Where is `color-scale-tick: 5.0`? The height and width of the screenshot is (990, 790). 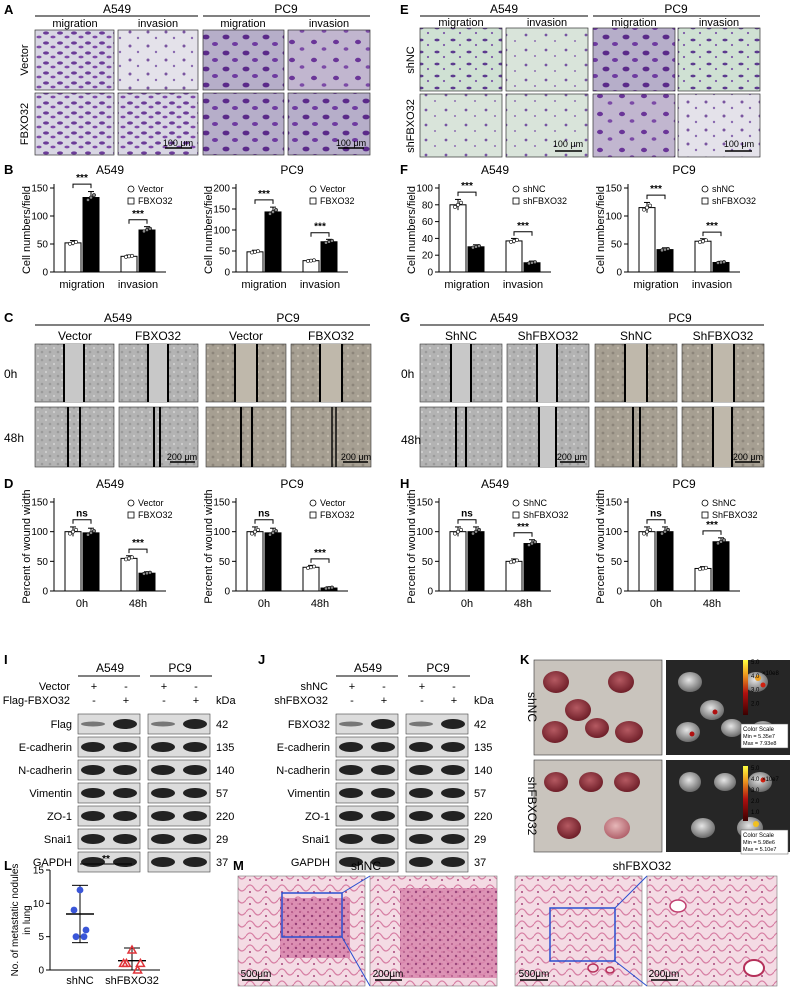 color-scale-tick: 5.0 is located at coordinates (755, 769).